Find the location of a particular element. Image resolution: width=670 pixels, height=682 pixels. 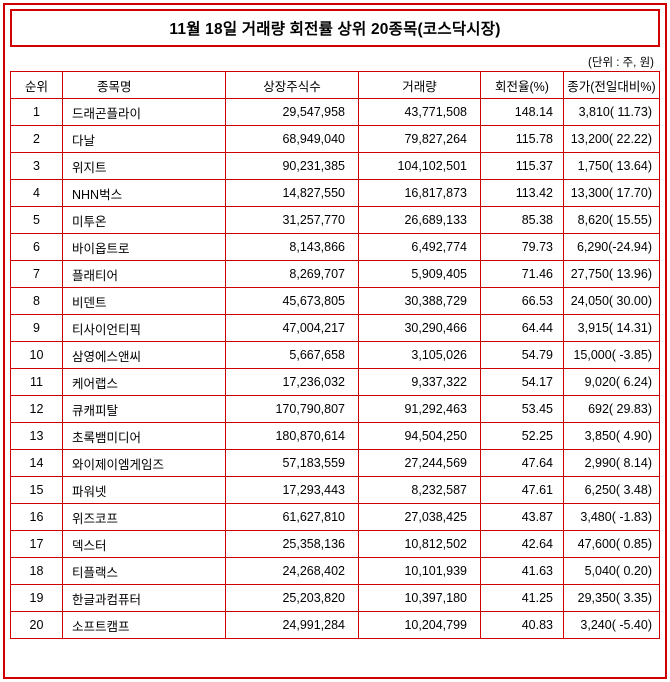

table-cell: 17,293,443 is located at coordinates (292, 490).